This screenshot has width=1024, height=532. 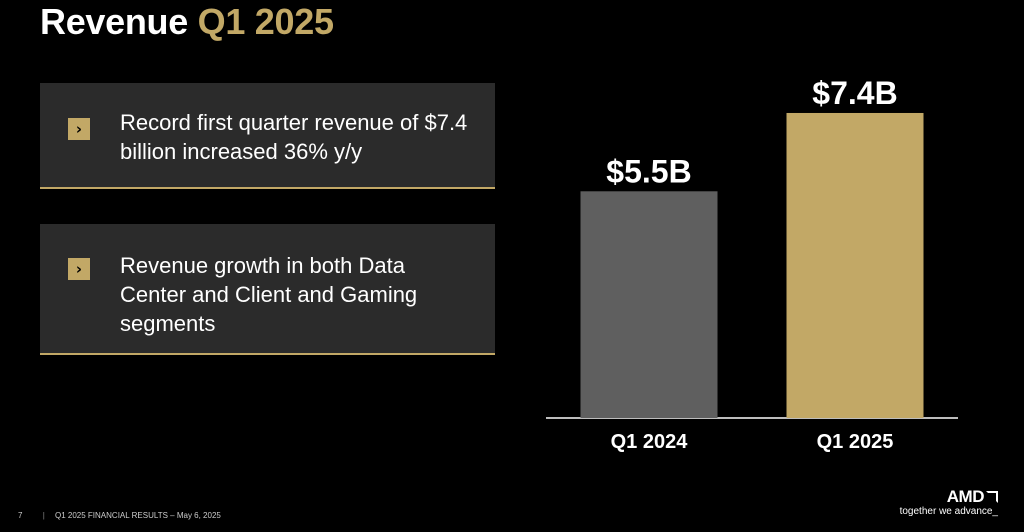 What do you see at coordinates (965, 496) in the screenshot?
I see `logo-brand-text: AMD` at bounding box center [965, 496].